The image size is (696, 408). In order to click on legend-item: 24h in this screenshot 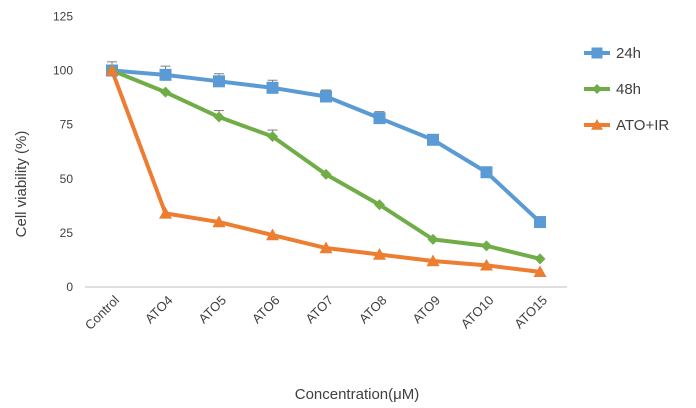, I will do `click(612, 53)`.